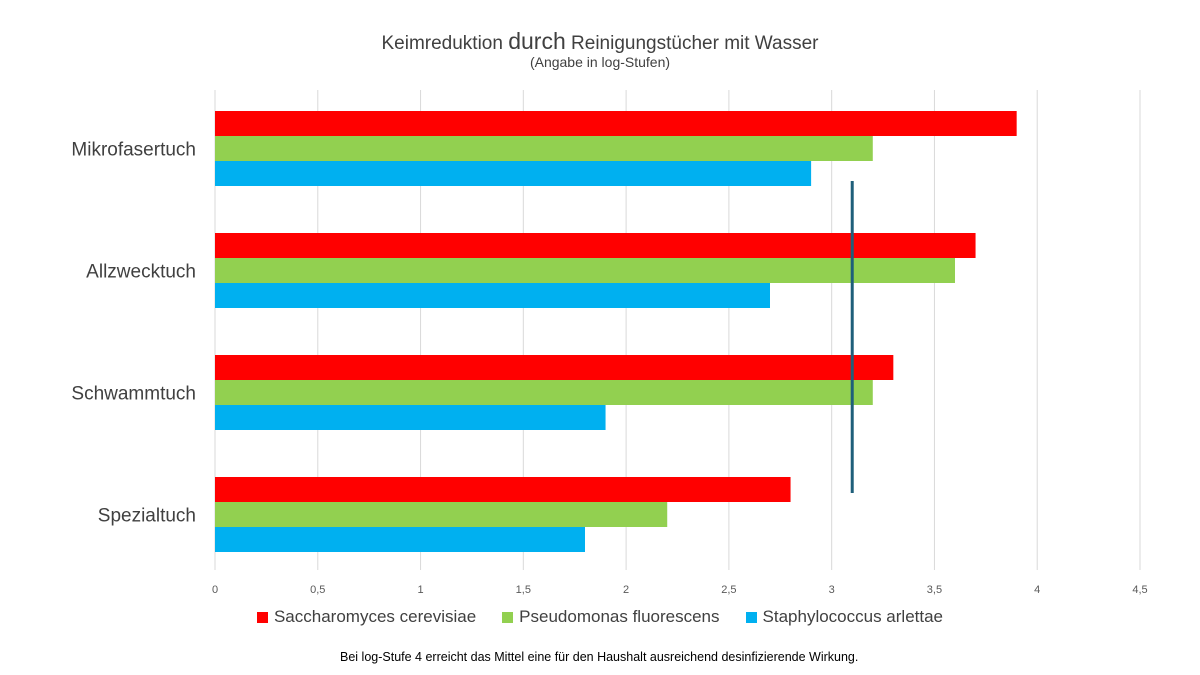 Image resolution: width=1200 pixels, height=675 pixels. Describe the element at coordinates (133, 150) in the screenshot. I see `category-label: Mikrofasertuch` at that location.